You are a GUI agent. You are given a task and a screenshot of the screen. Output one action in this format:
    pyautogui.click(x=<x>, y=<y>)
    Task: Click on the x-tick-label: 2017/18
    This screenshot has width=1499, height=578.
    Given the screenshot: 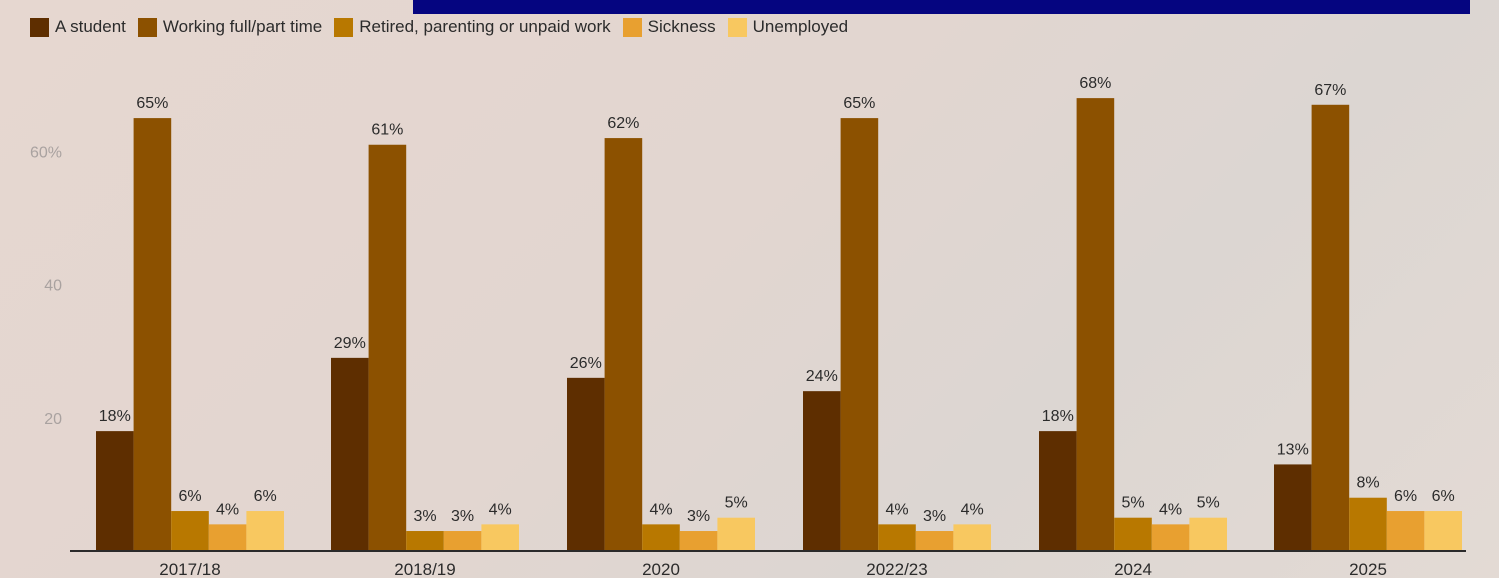 What is the action you would take?
    pyautogui.click(x=189, y=569)
    